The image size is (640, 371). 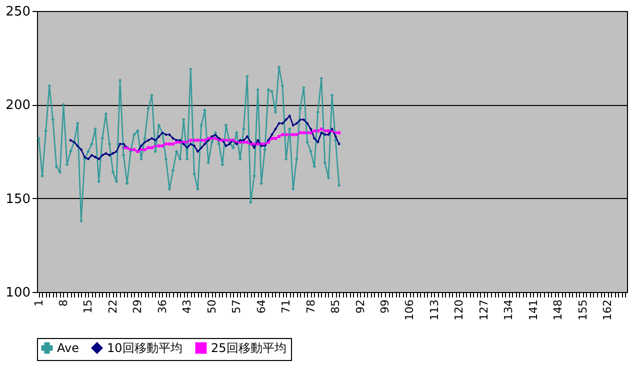 I want to click on x-tick-label: 85, so click(x=335, y=307).